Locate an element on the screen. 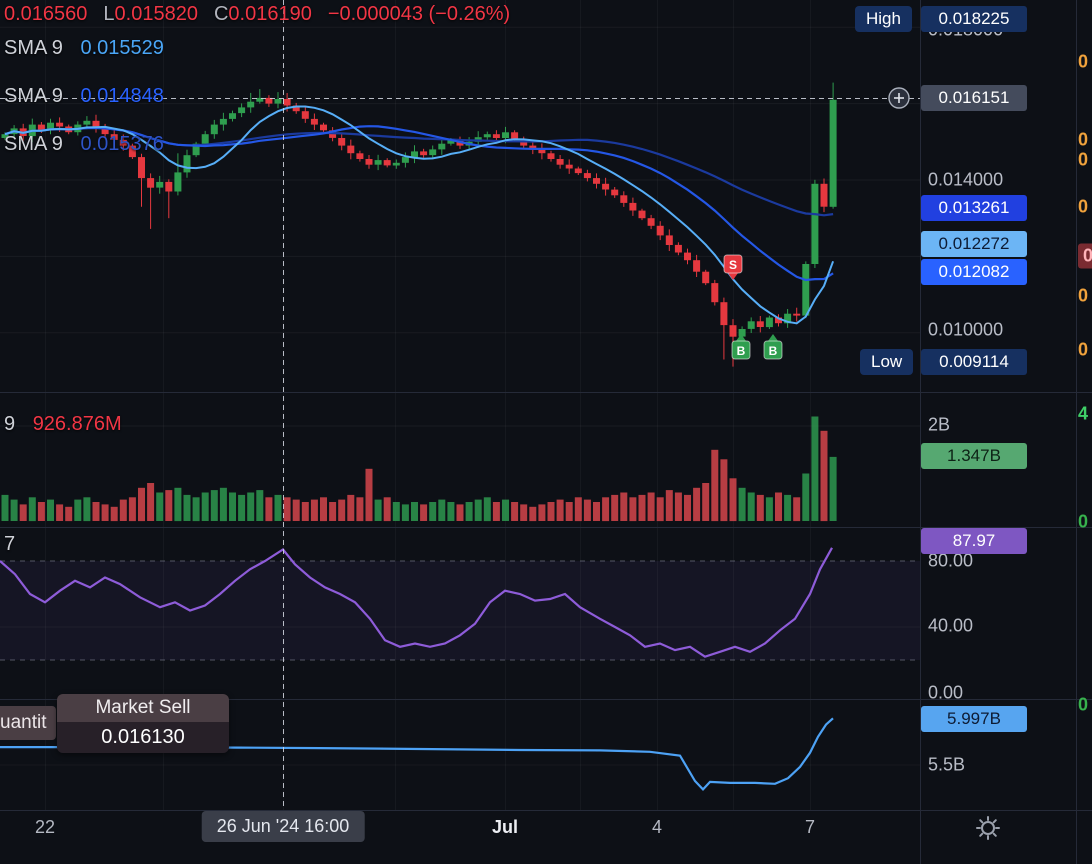 This screenshot has width=1092, height=864. sma-value: 0.015376 is located at coordinates (122, 144).